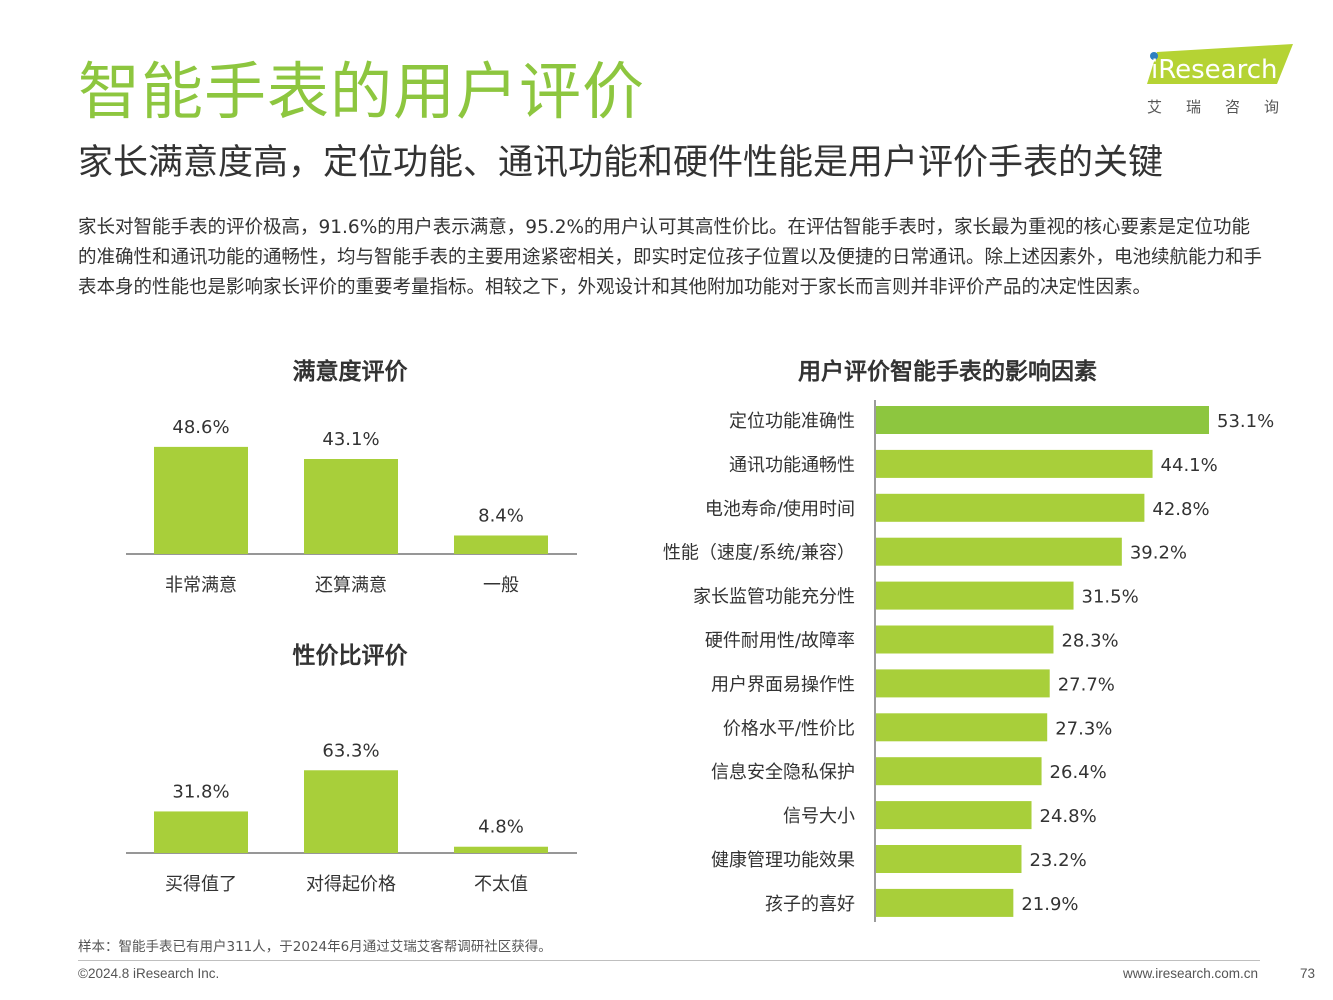  What do you see at coordinates (947, 372) in the screenshot?
I see `factors-chart-title: 用户评价智能手表的影响因素` at bounding box center [947, 372].